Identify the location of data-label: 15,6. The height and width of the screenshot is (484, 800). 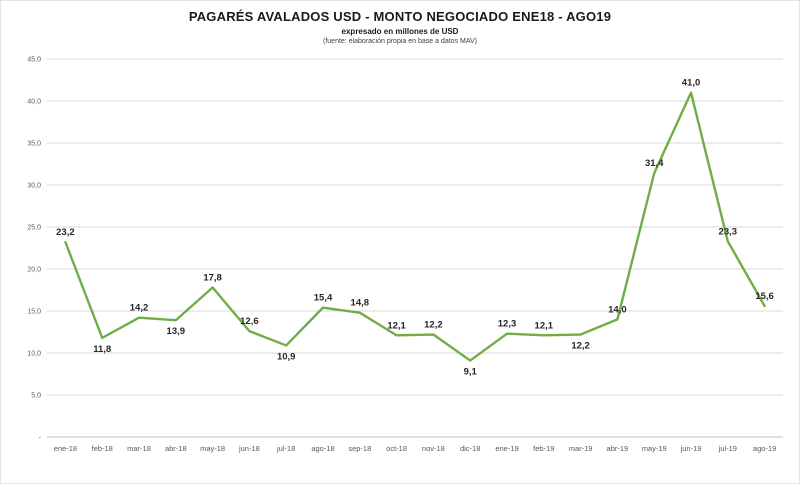
(764, 296).